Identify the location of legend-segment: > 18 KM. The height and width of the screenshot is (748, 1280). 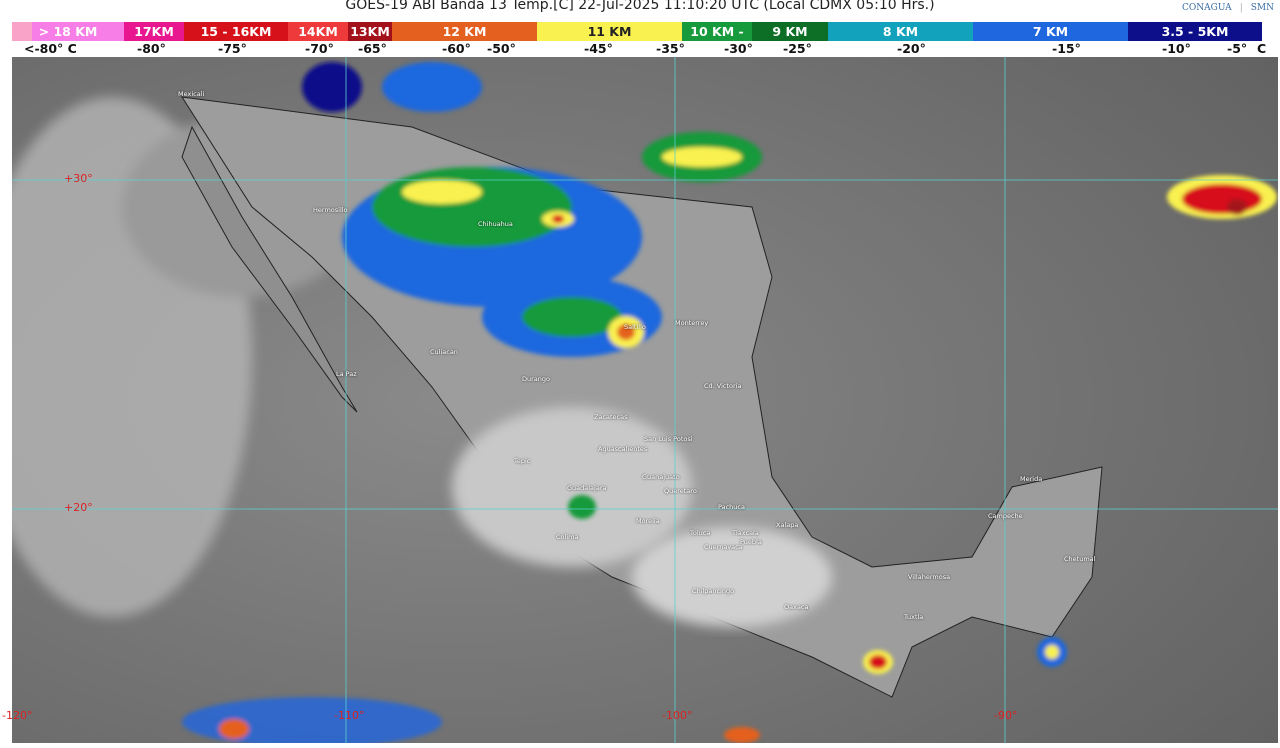
(68, 31).